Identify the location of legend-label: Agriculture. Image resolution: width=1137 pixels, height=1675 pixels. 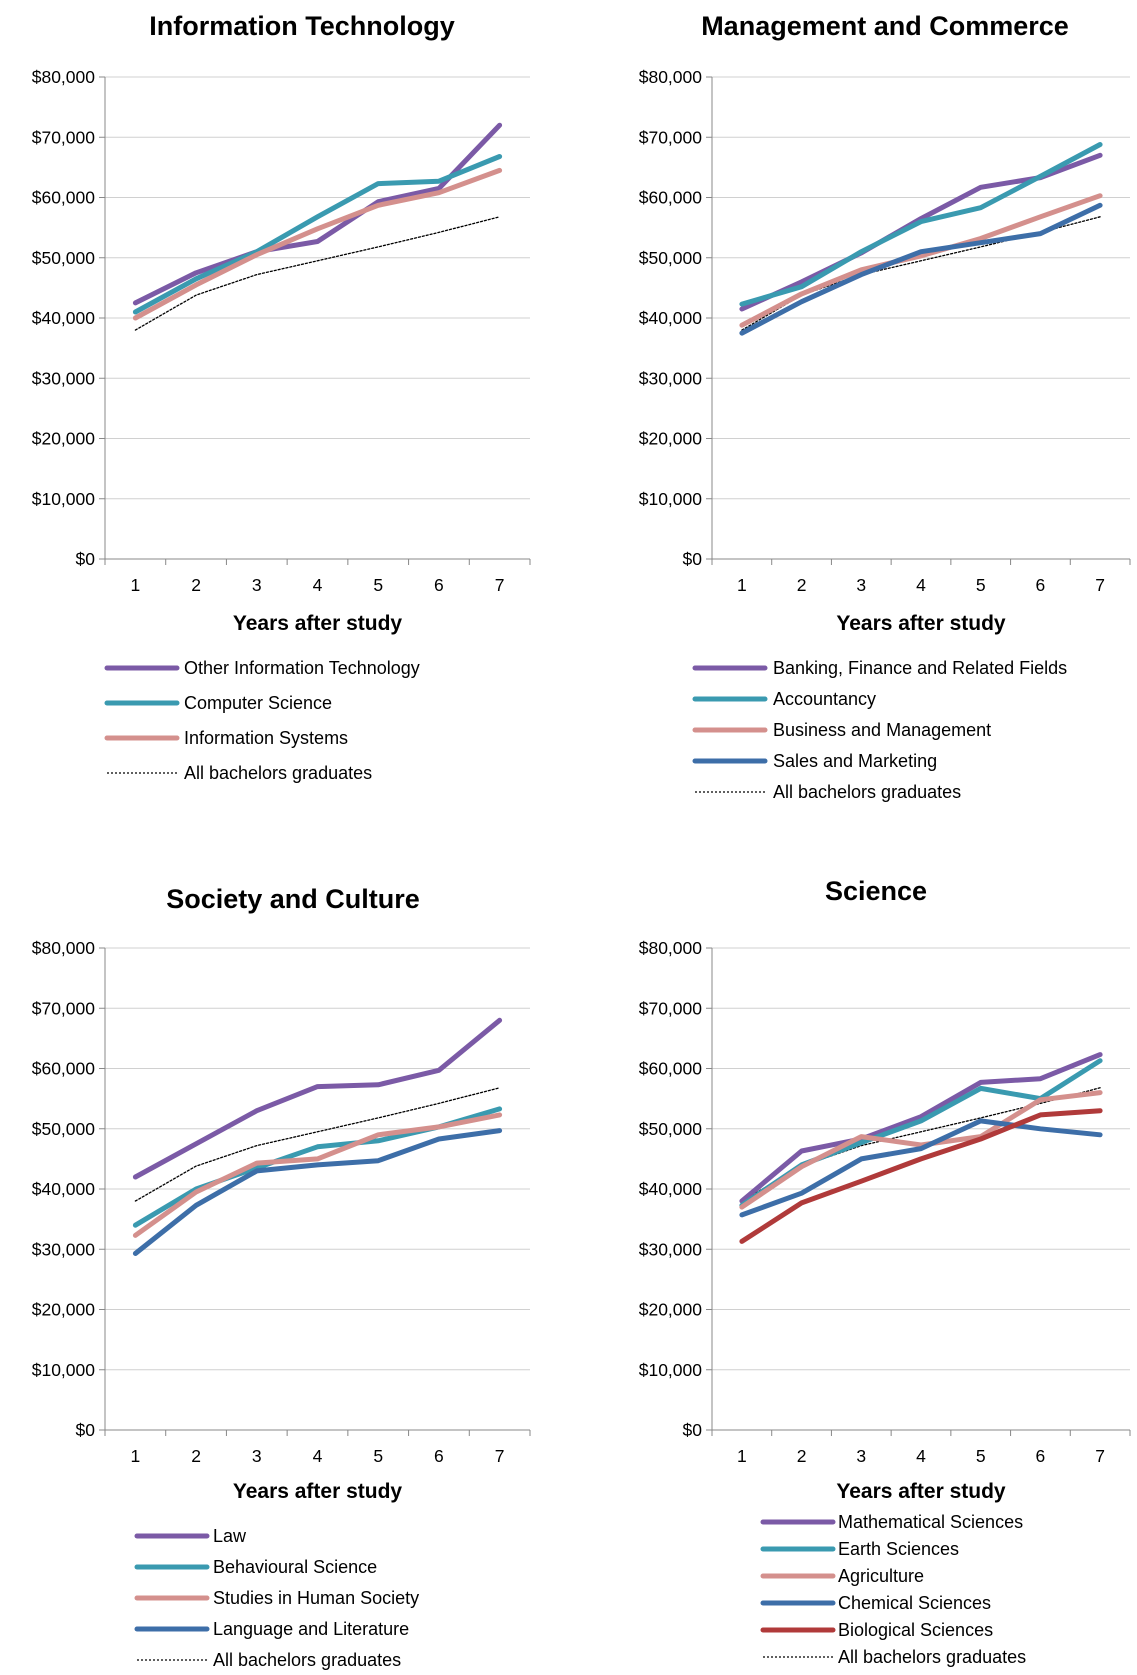
(881, 1576).